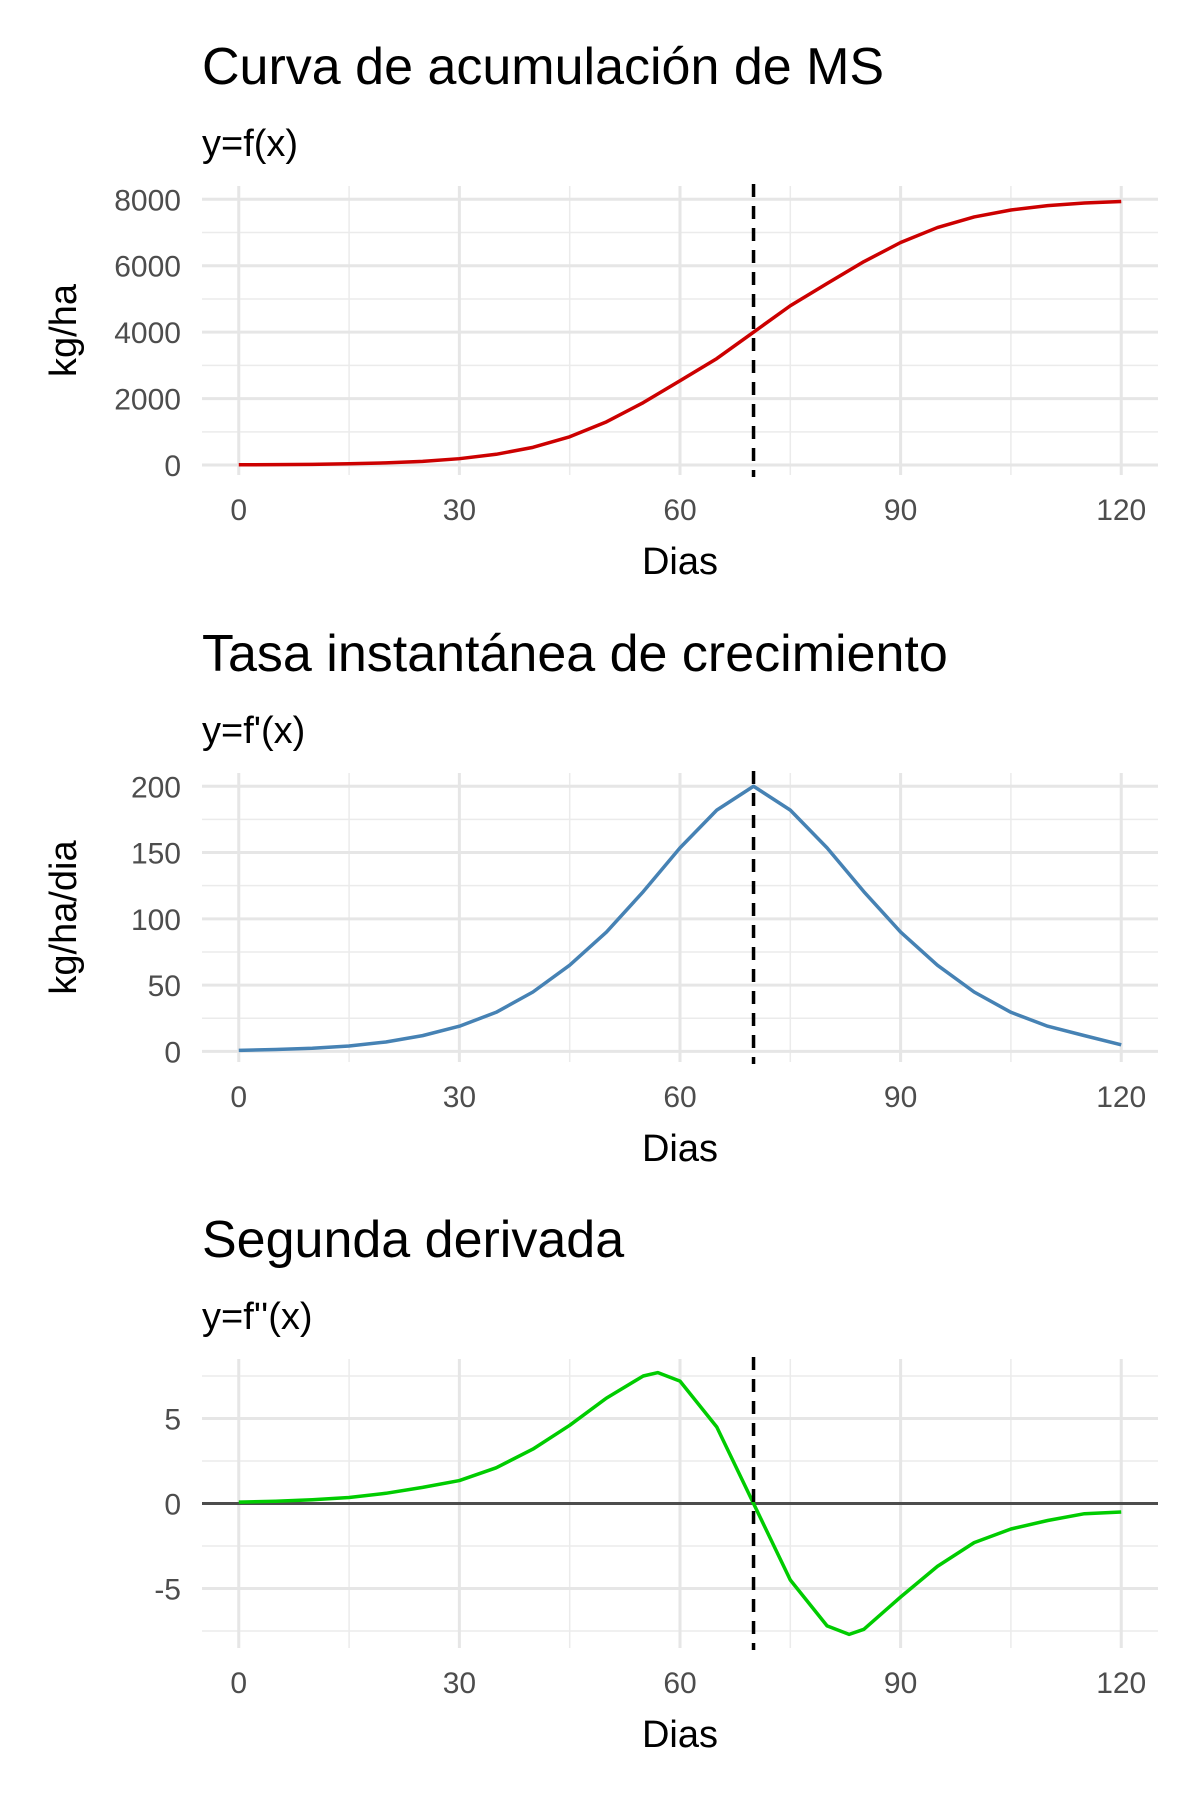 The image size is (1200, 1800). Describe the element at coordinates (156, 787) in the screenshot. I see `y-tick-label: 200` at that location.